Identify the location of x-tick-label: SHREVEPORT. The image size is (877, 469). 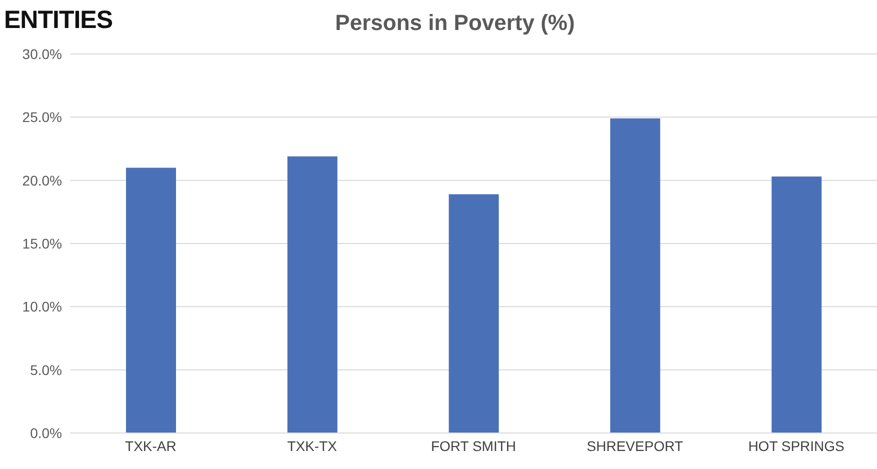
(635, 446).